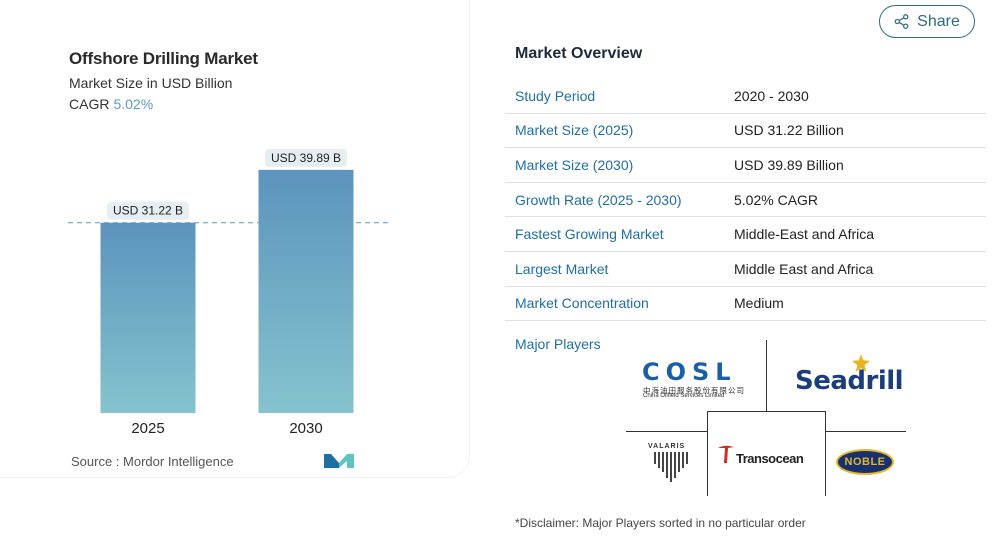  I want to click on x-tick-label: 2025, so click(147, 428).